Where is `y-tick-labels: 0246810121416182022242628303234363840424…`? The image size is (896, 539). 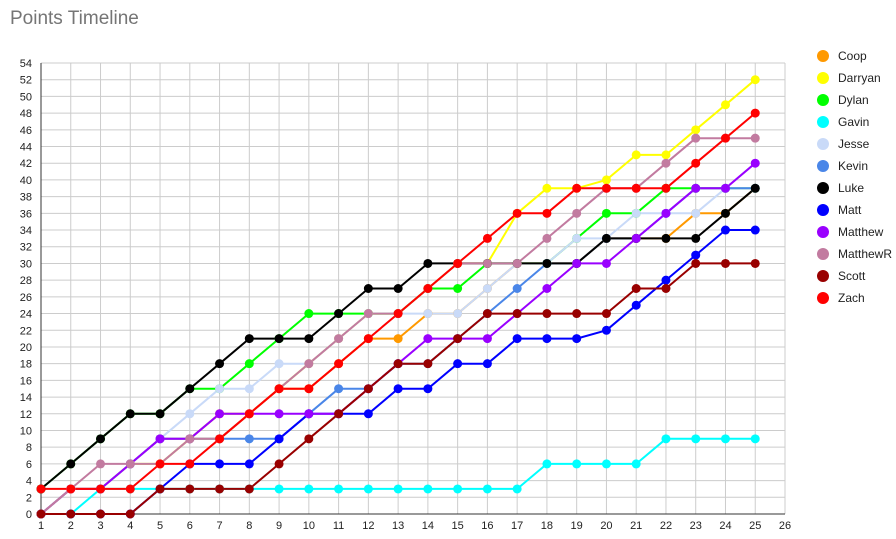
y-tick-labels: 0246810121416182022242628303234363840424… is located at coordinates (26, 289).